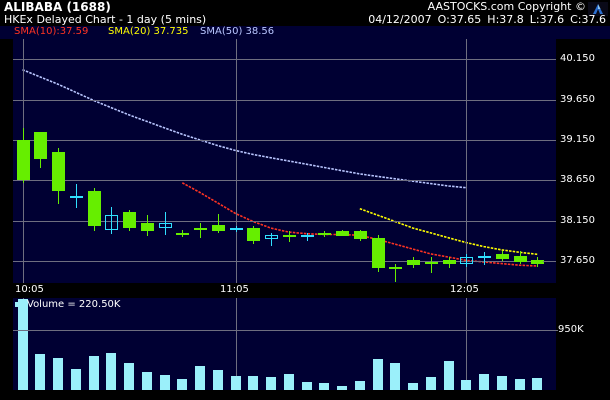 This screenshot has width=610, height=400. I want to click on volume-axis-strip, so click(583, 344).